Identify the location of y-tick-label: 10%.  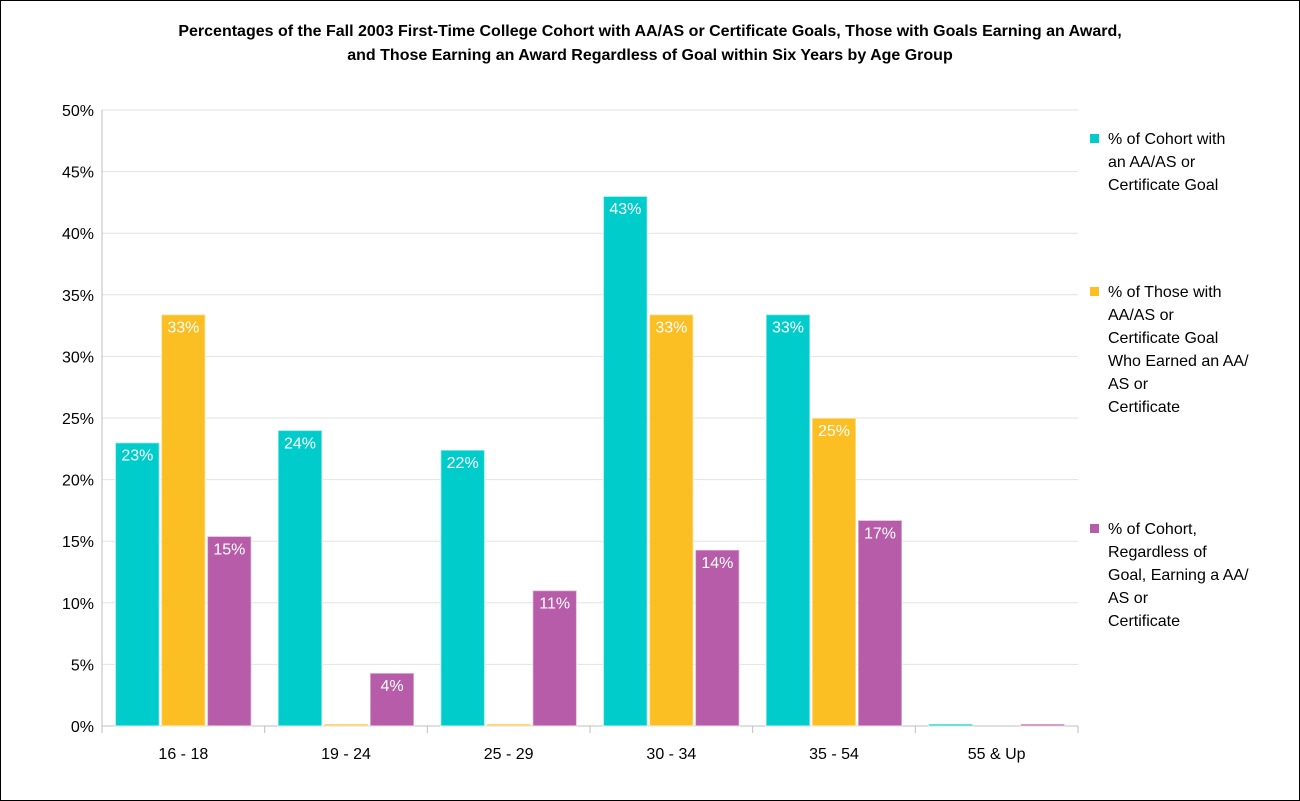
(78, 604).